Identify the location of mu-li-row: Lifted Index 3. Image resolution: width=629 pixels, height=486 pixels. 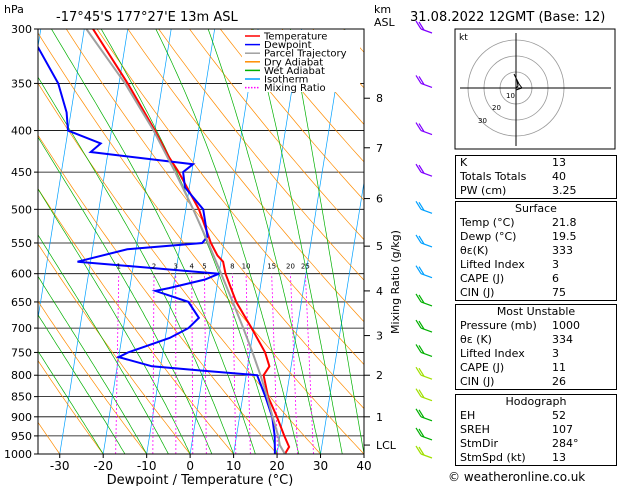
(509, 353).